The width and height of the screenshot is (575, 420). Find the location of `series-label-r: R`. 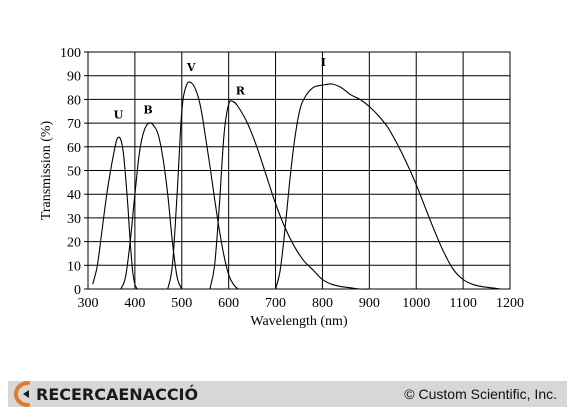

series-label-r: R is located at coordinates (241, 91).